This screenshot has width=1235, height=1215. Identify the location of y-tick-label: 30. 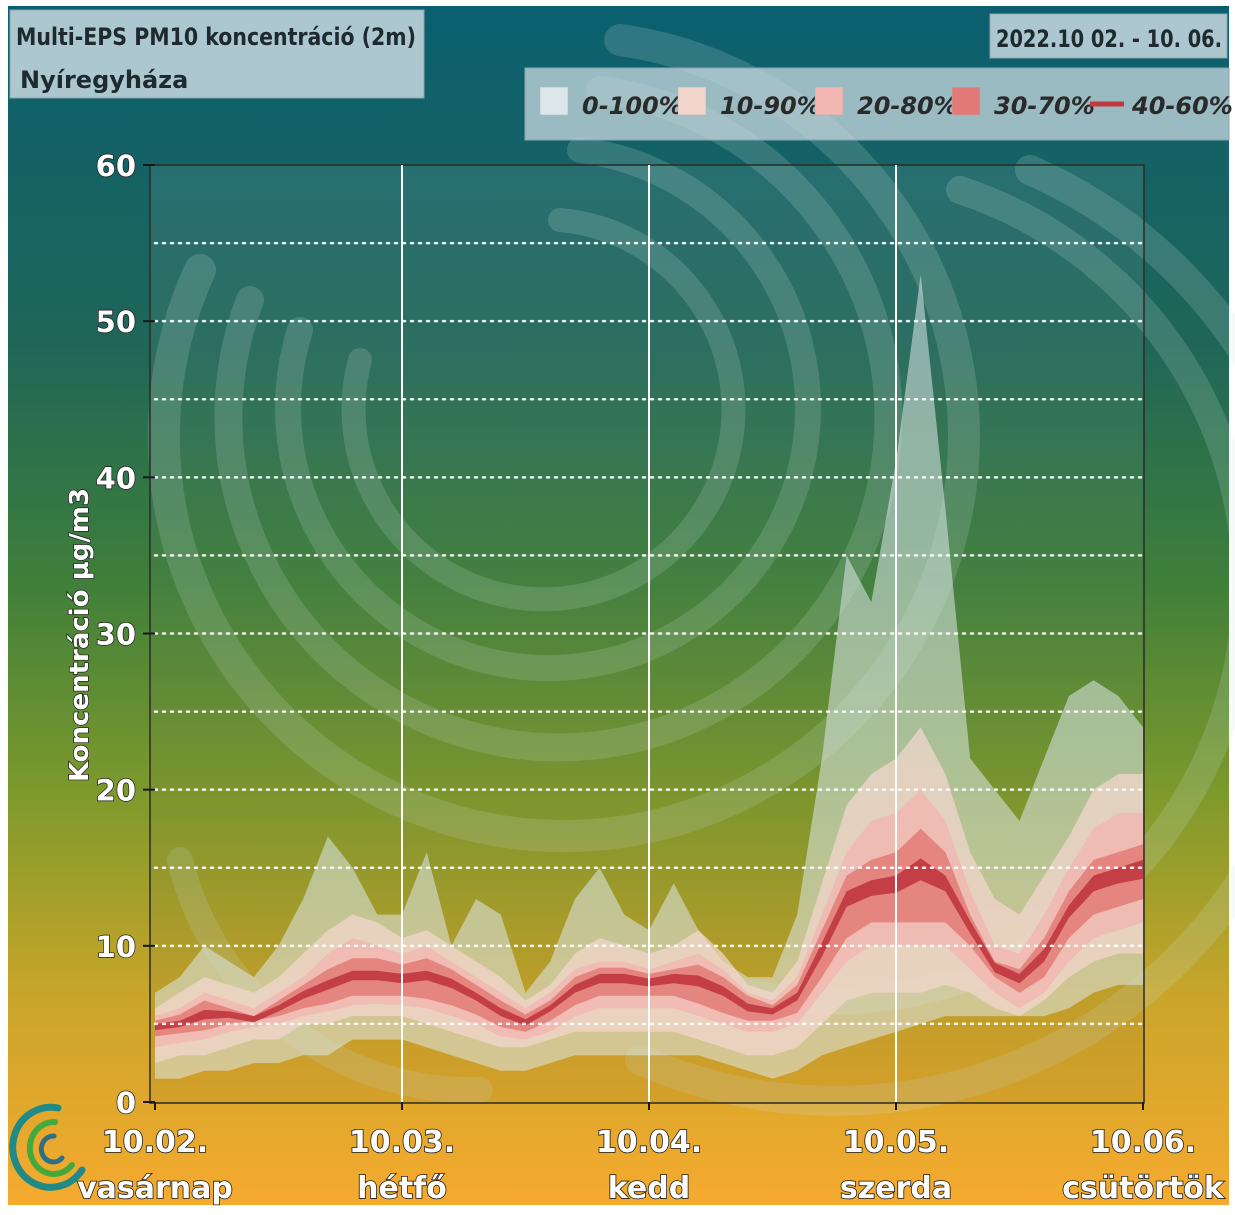
(116, 635).